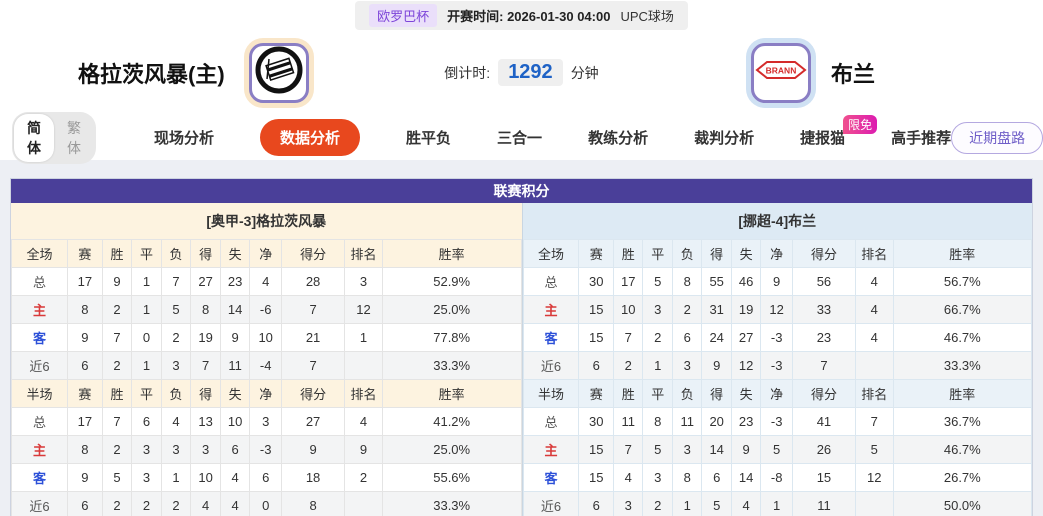  I want to click on column-header-row: 半场赛胜平负得失净得分 排名 胜率, so click(266, 393).